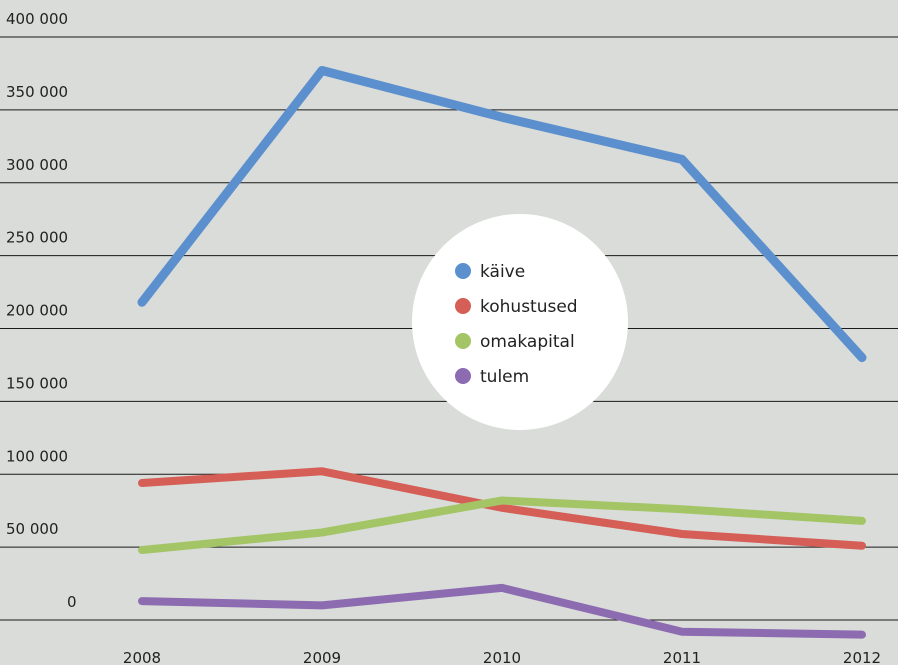  I want to click on x-axis-labels: 2008 2009 2010 2011 2012, so click(502, 657).